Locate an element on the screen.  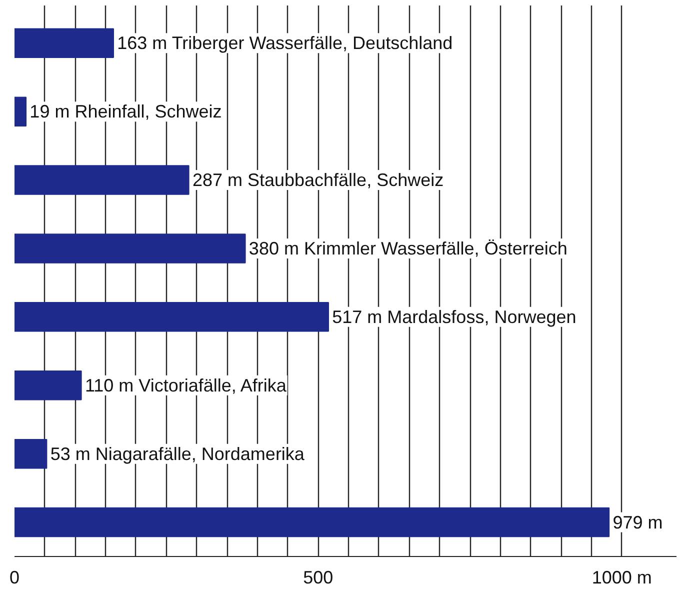
data-label: 110 m Victoriafälle, Afrika is located at coordinates (186, 385).